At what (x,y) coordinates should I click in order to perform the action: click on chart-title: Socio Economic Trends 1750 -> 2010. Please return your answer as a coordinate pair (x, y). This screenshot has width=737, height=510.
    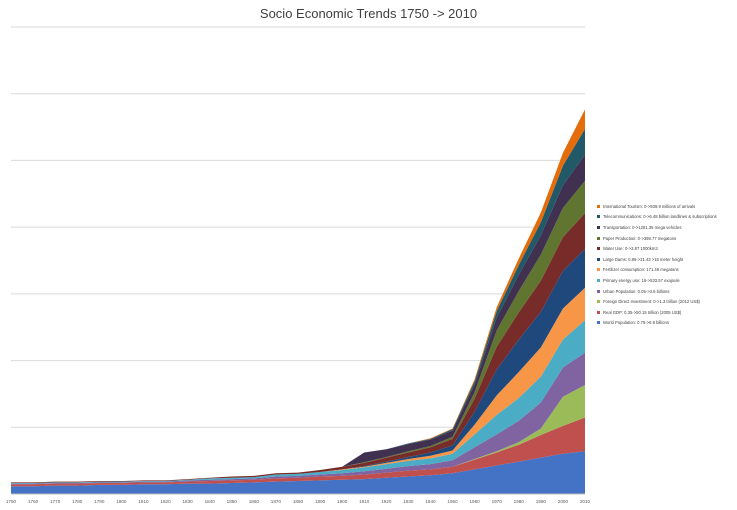
    Looking at the image, I should click on (368, 13).